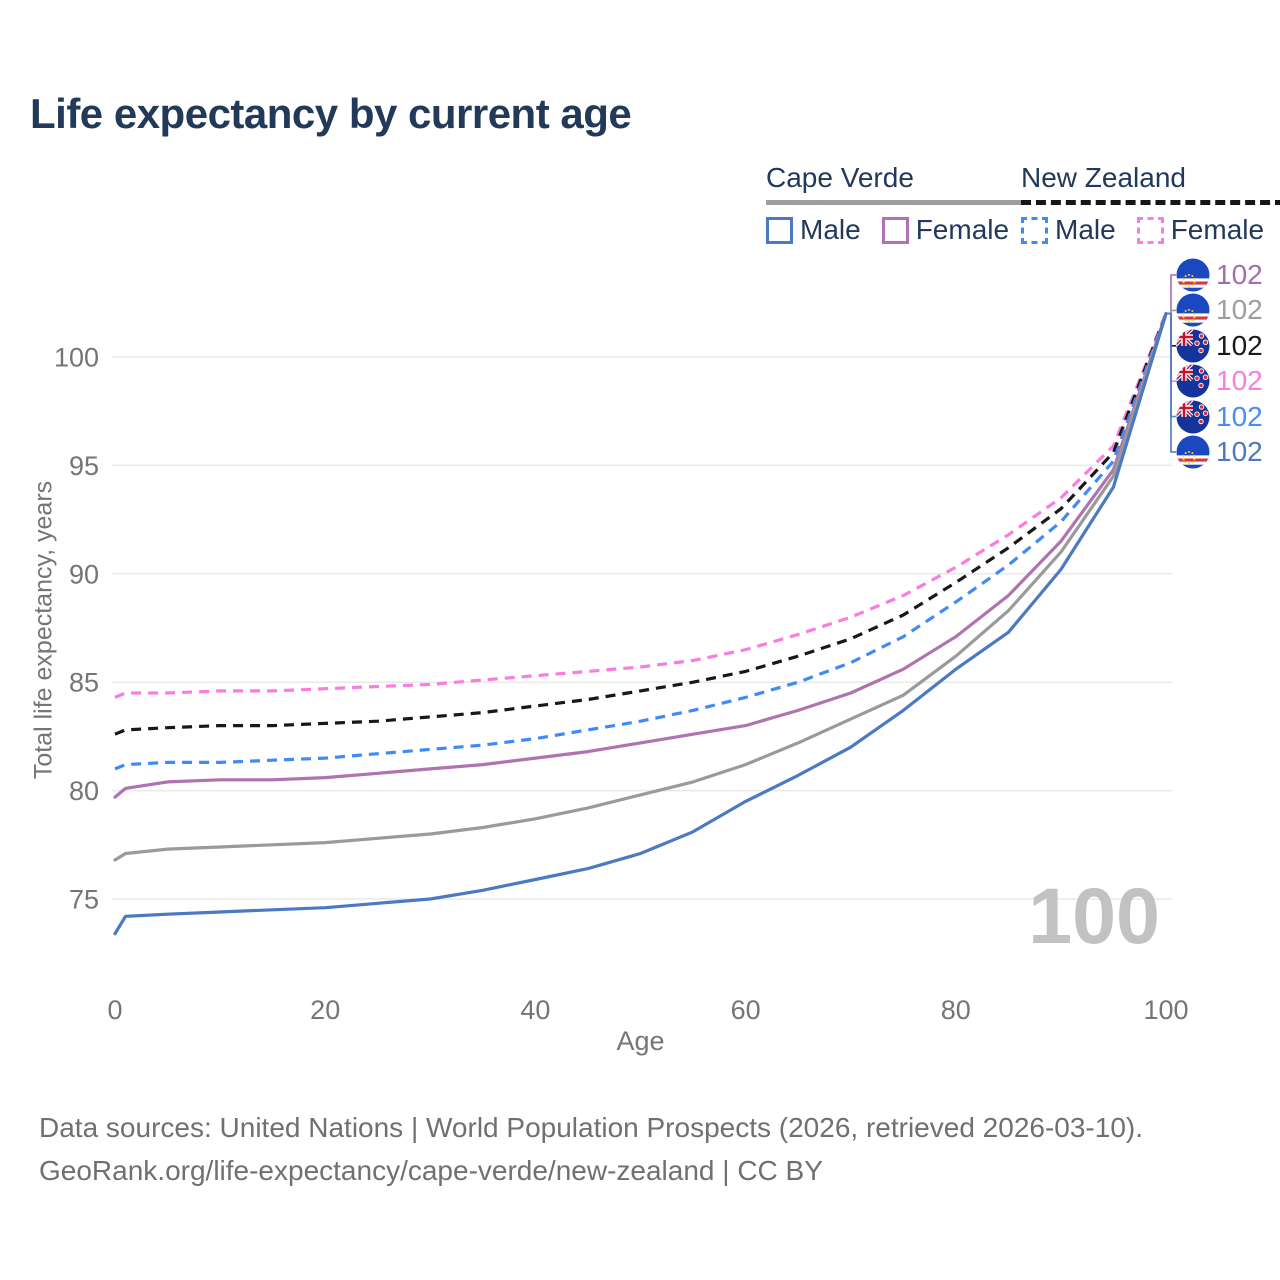  What do you see at coordinates (898, 183) in the screenshot?
I see `legend-country-cape-verde: Cape Verde` at bounding box center [898, 183].